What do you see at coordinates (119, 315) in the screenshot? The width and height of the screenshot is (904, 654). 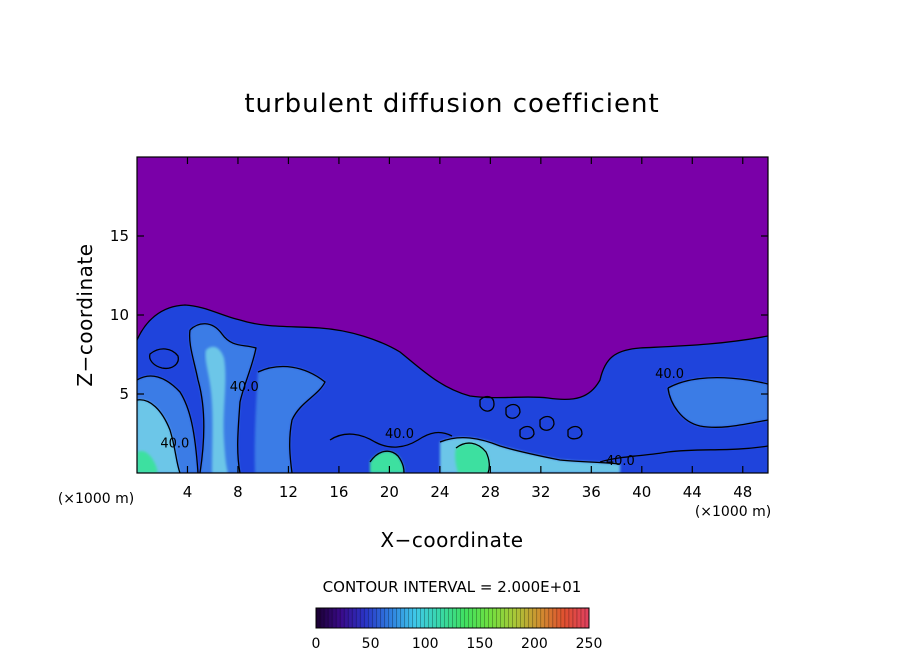 I see `y-tick-label: 10` at bounding box center [119, 315].